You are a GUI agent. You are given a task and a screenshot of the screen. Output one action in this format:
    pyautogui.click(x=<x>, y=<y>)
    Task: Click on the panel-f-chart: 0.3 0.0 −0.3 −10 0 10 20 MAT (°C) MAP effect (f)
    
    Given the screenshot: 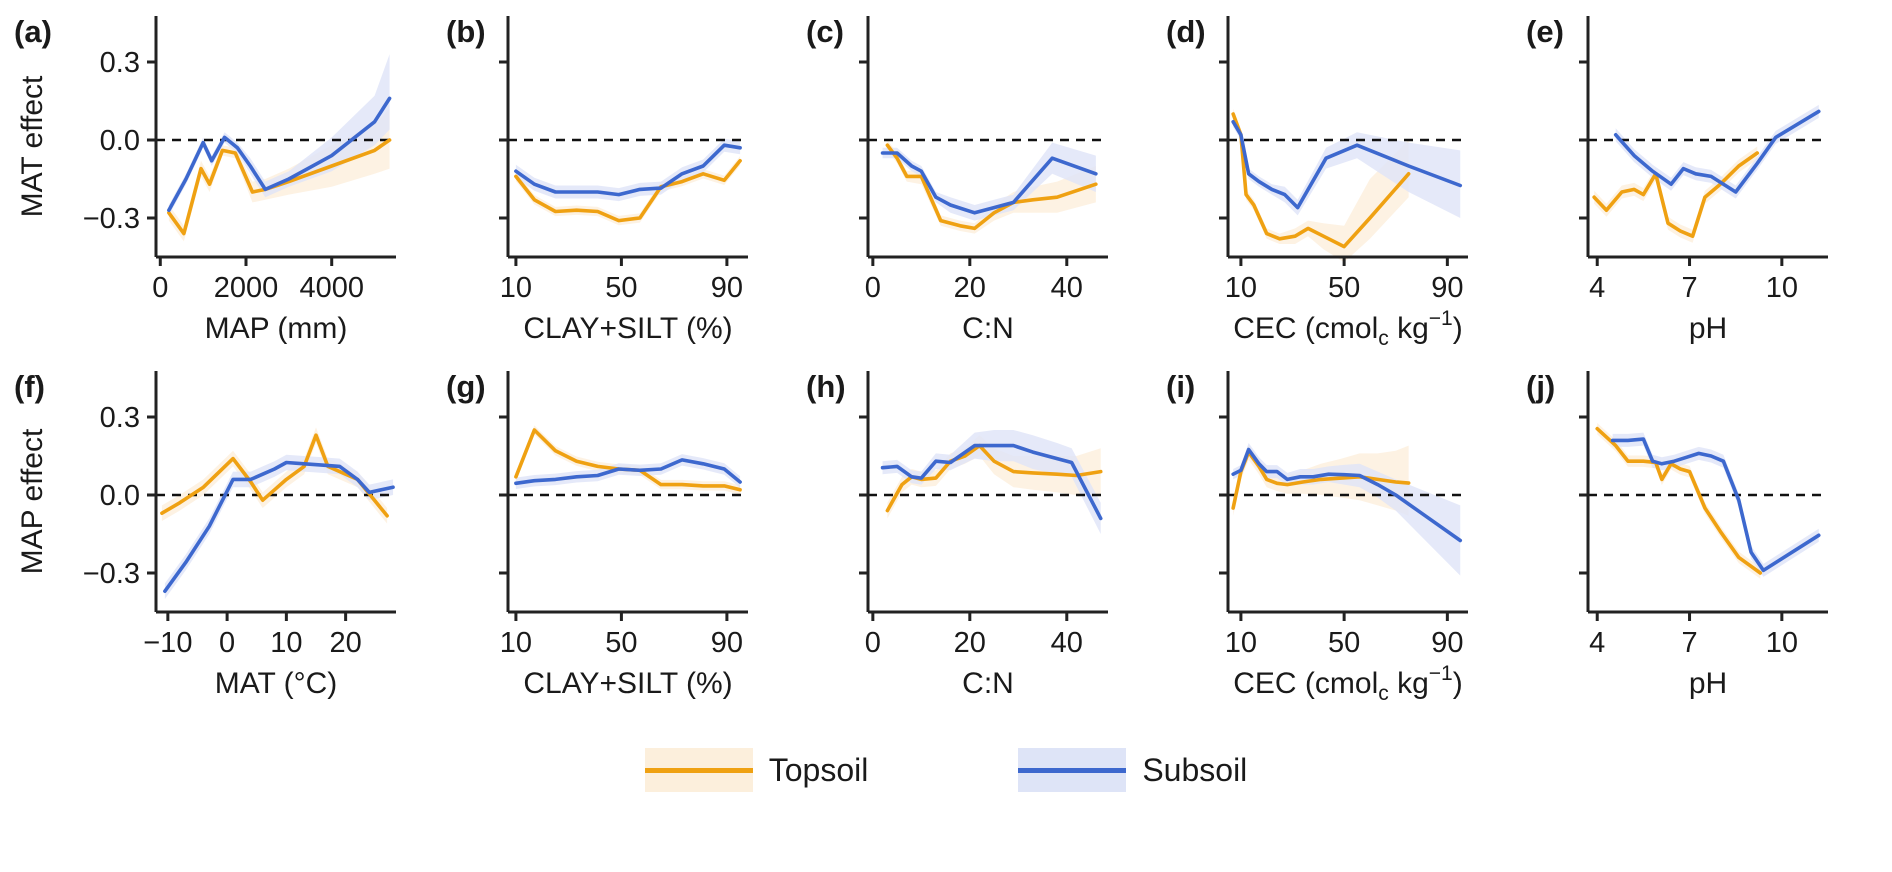 What is the action you would take?
    pyautogui.click(x=205, y=534)
    